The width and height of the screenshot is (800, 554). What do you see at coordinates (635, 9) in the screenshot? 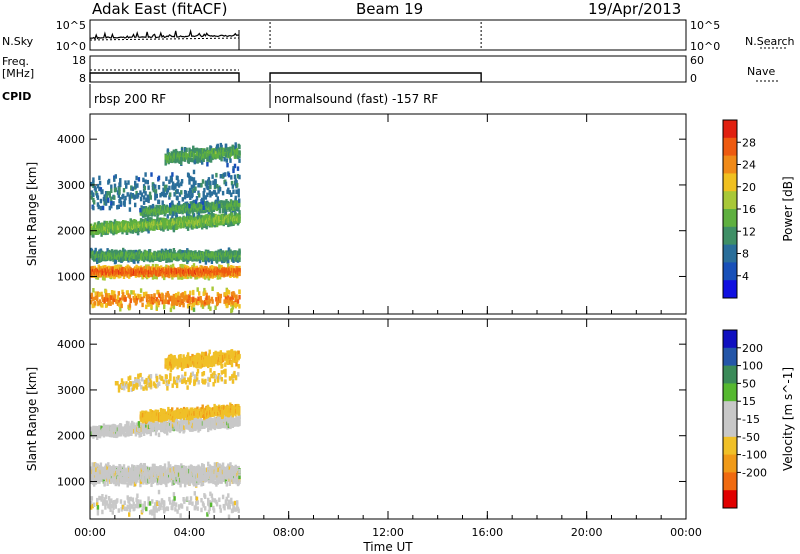
I see `date-label: 19/Apr/2013` at bounding box center [635, 9].